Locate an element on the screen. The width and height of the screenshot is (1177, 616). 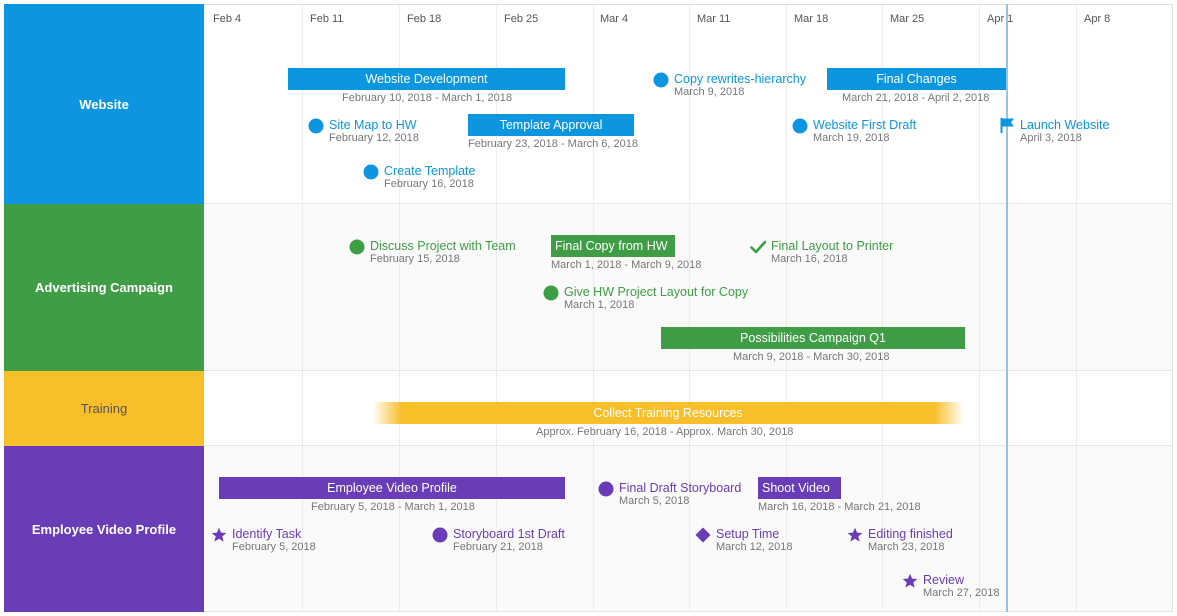
milestone-site-map: Site Map to HW is located at coordinates (373, 125).